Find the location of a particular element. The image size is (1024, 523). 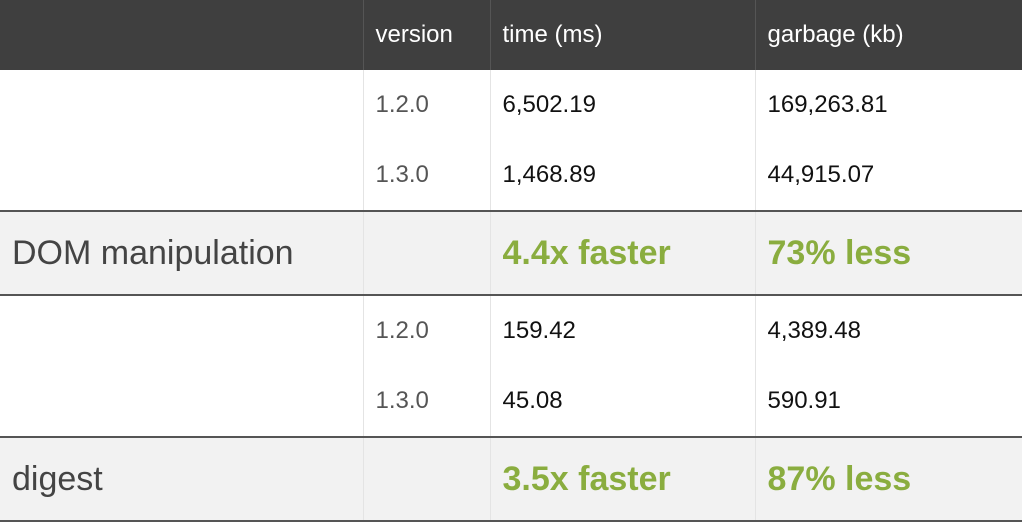

table-row: 1.3.0 45.08 590.91 is located at coordinates (511, 401).